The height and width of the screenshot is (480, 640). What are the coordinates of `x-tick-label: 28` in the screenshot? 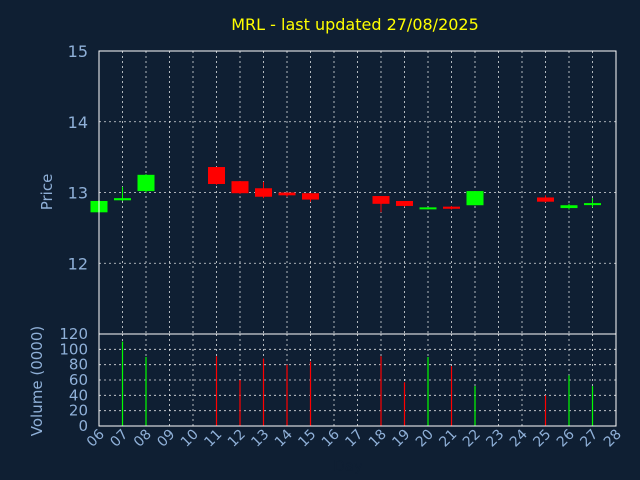 It's located at (613, 439).